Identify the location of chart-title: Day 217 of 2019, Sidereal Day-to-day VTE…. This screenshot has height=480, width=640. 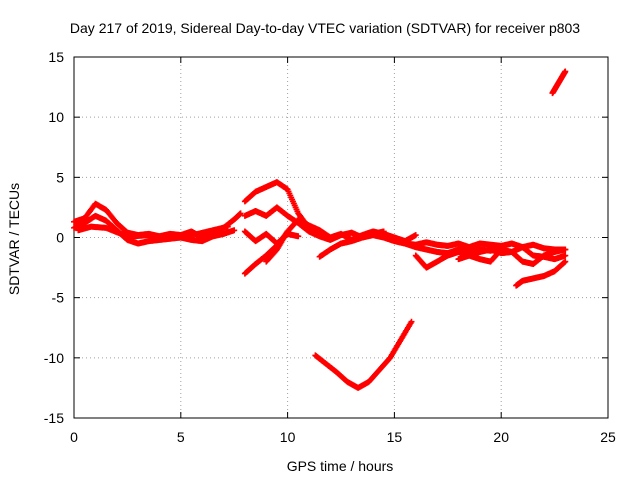
(325, 28).